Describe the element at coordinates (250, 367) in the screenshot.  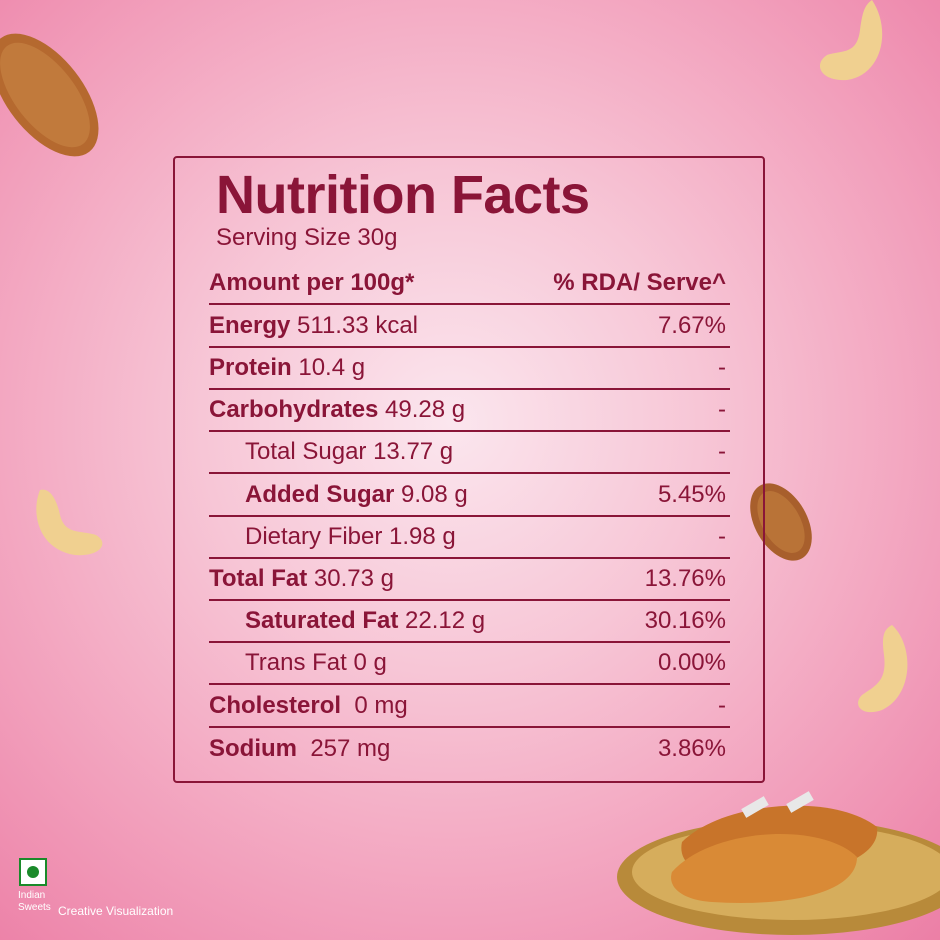
I see `nutrient-name: Protein` at that location.